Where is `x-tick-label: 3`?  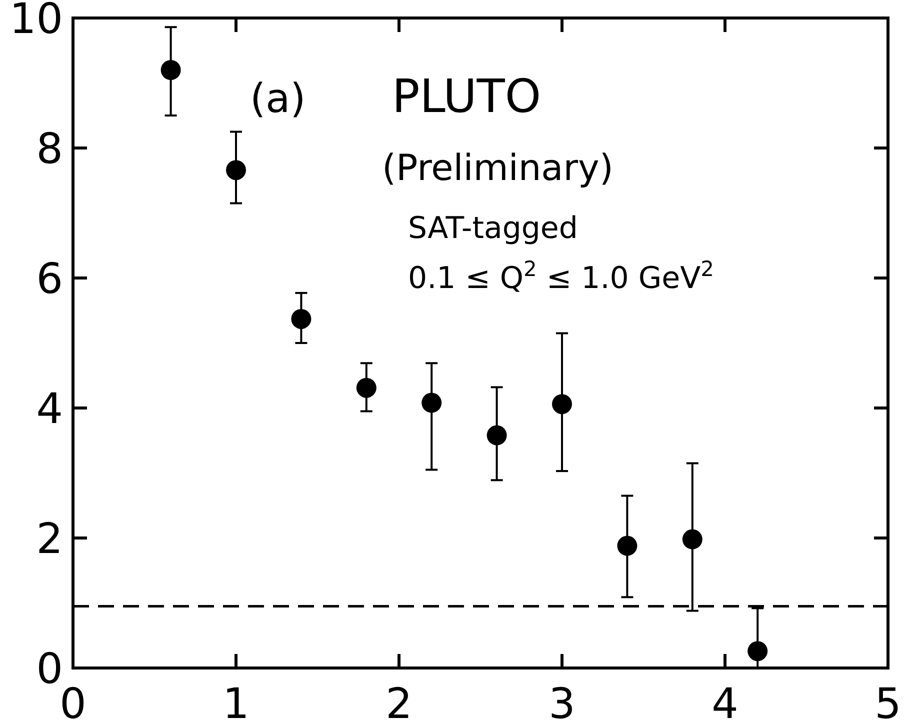
x-tick-label: 3 is located at coordinates (562, 701).